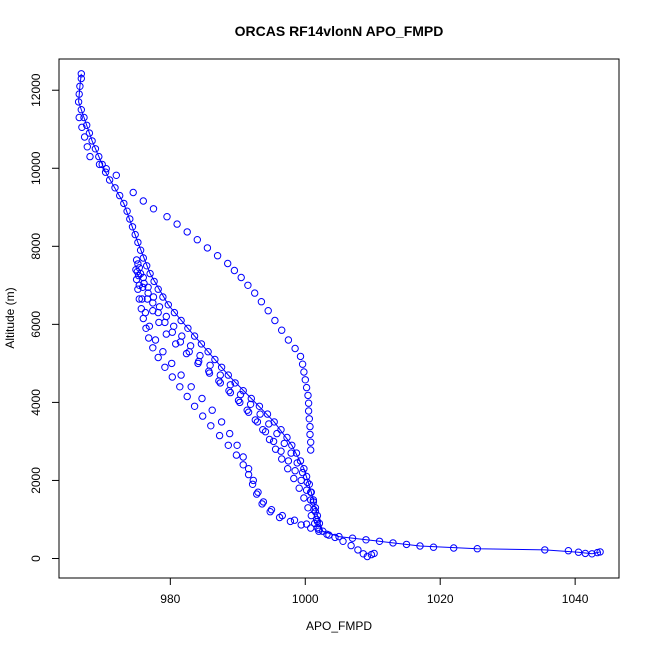  I want to click on y-axis: 0 2000 4000 6000 8000 10000 12000, so click(44, 317).